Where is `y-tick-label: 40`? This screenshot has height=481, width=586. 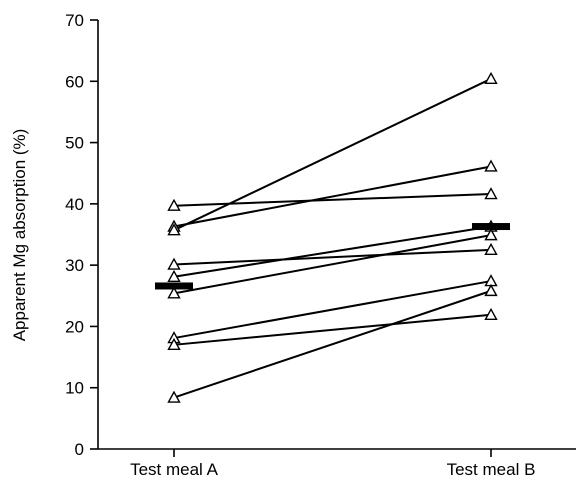
y-tick-label: 40 is located at coordinates (74, 204).